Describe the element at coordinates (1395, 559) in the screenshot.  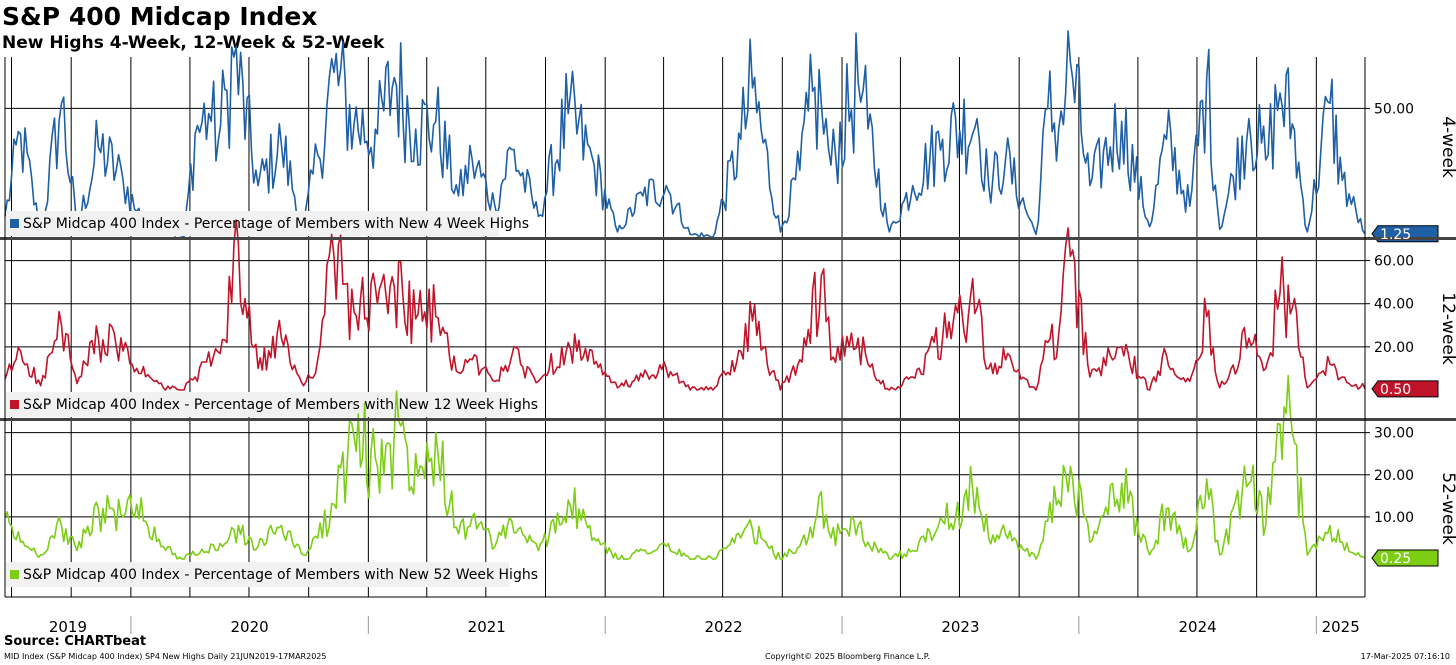
I see `last-value-label: 0.25` at that location.